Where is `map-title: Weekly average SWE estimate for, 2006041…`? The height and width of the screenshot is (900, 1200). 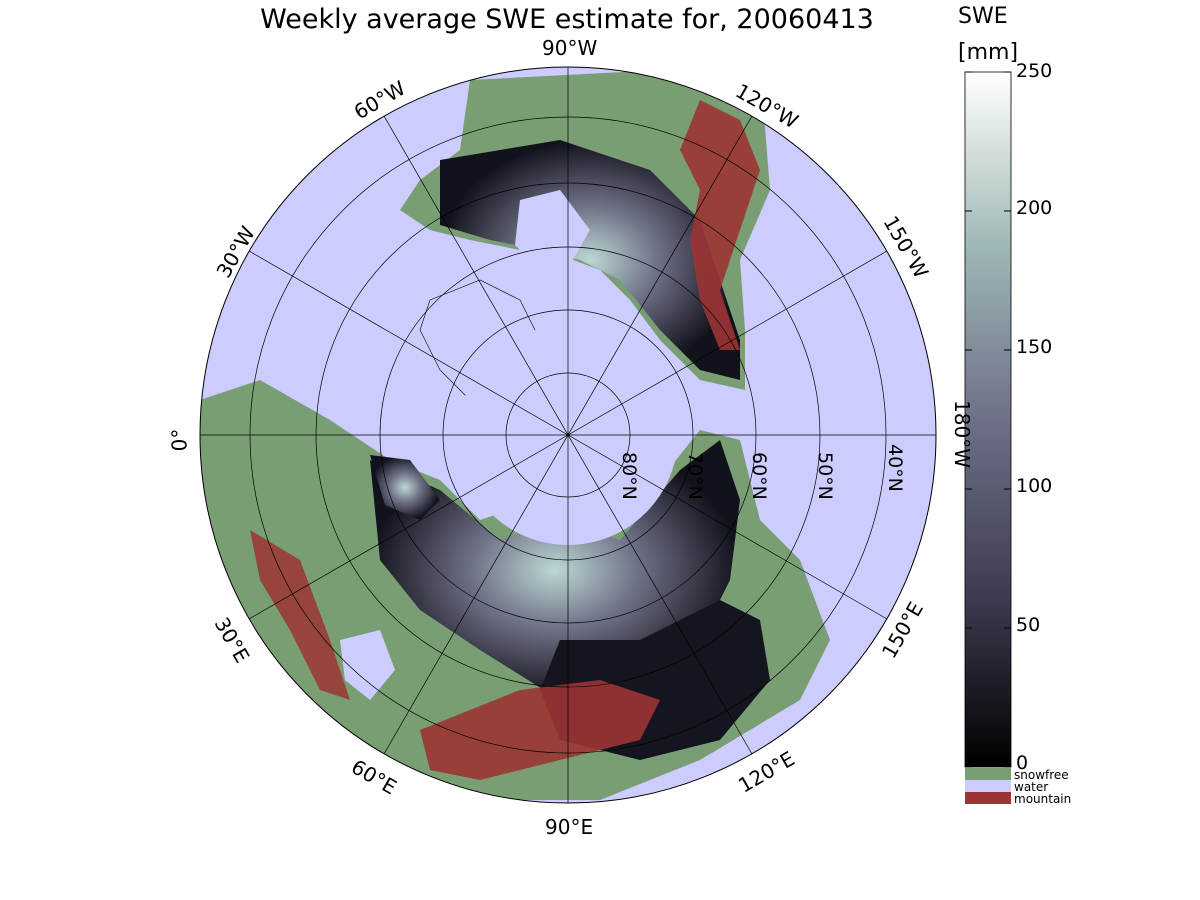
map-title: Weekly average SWE estimate for, 2006041… is located at coordinates (567, 19).